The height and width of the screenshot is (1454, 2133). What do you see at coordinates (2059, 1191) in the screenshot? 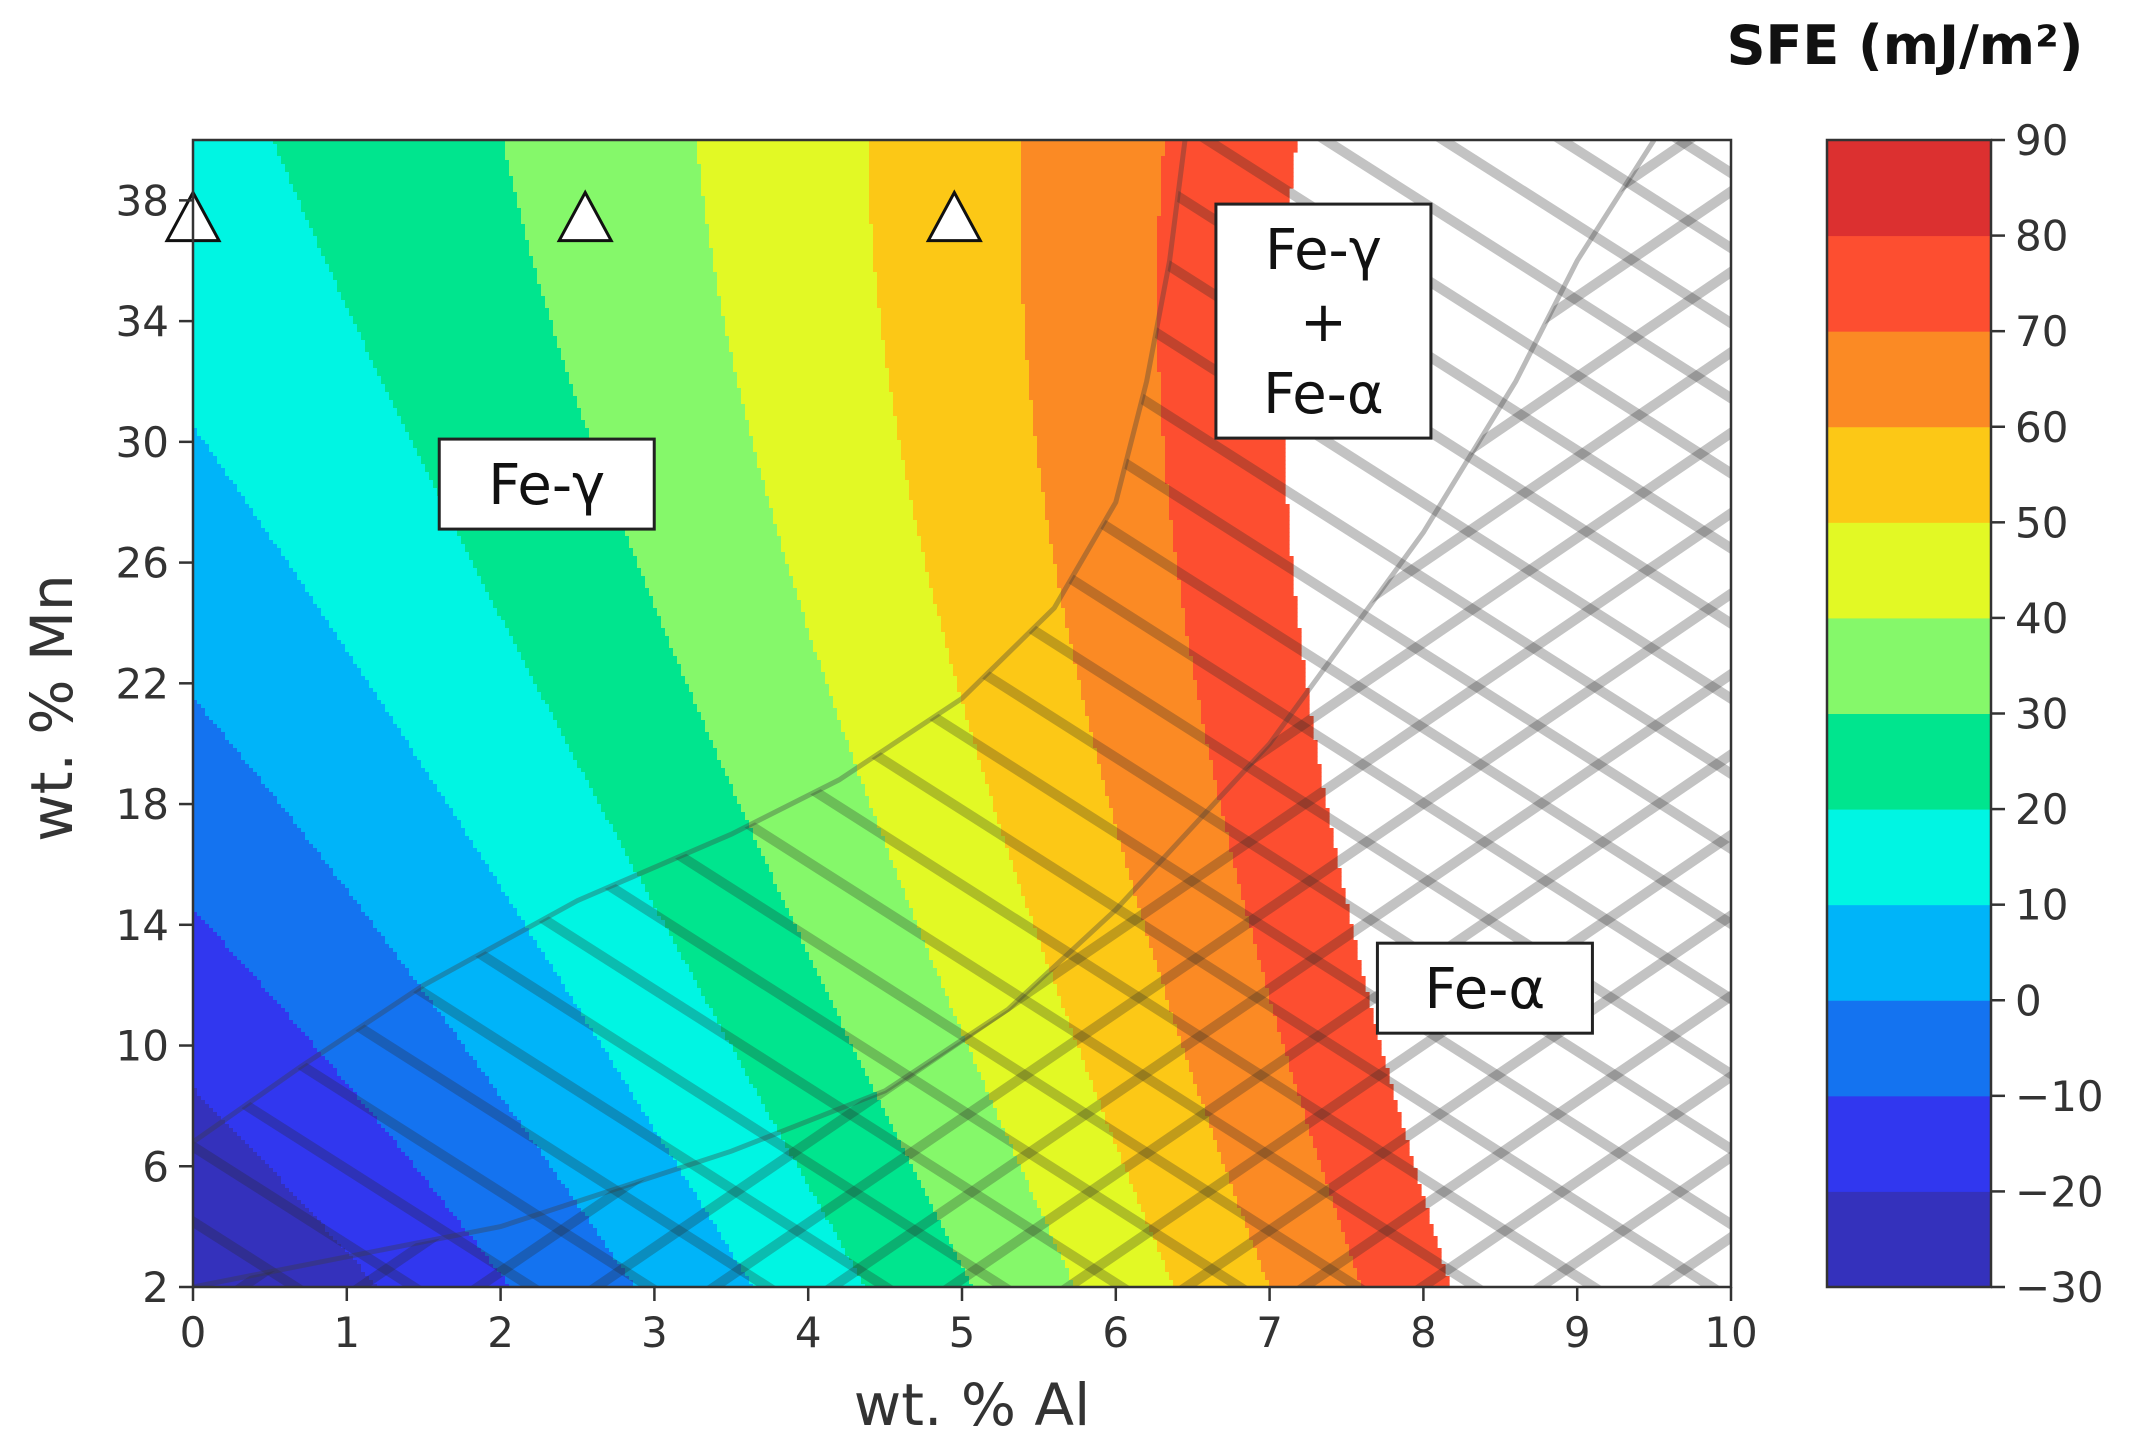
I see `colorbar-tick-label: −20` at bounding box center [2059, 1191].